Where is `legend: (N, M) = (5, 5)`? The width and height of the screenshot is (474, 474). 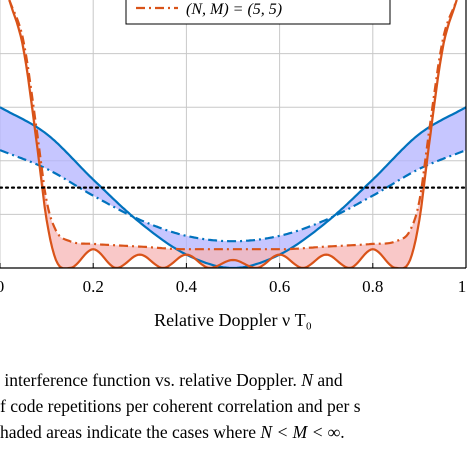
legend: (N, M) = (5, 5) is located at coordinates (258, 12).